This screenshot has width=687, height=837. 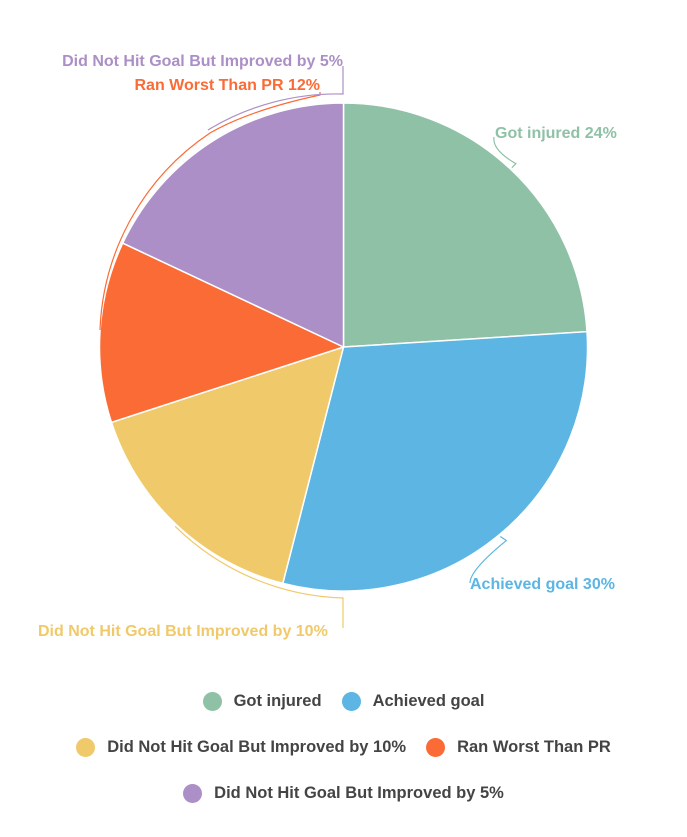 What do you see at coordinates (505, 152) in the screenshot?
I see `leader-line-got-injured` at bounding box center [505, 152].